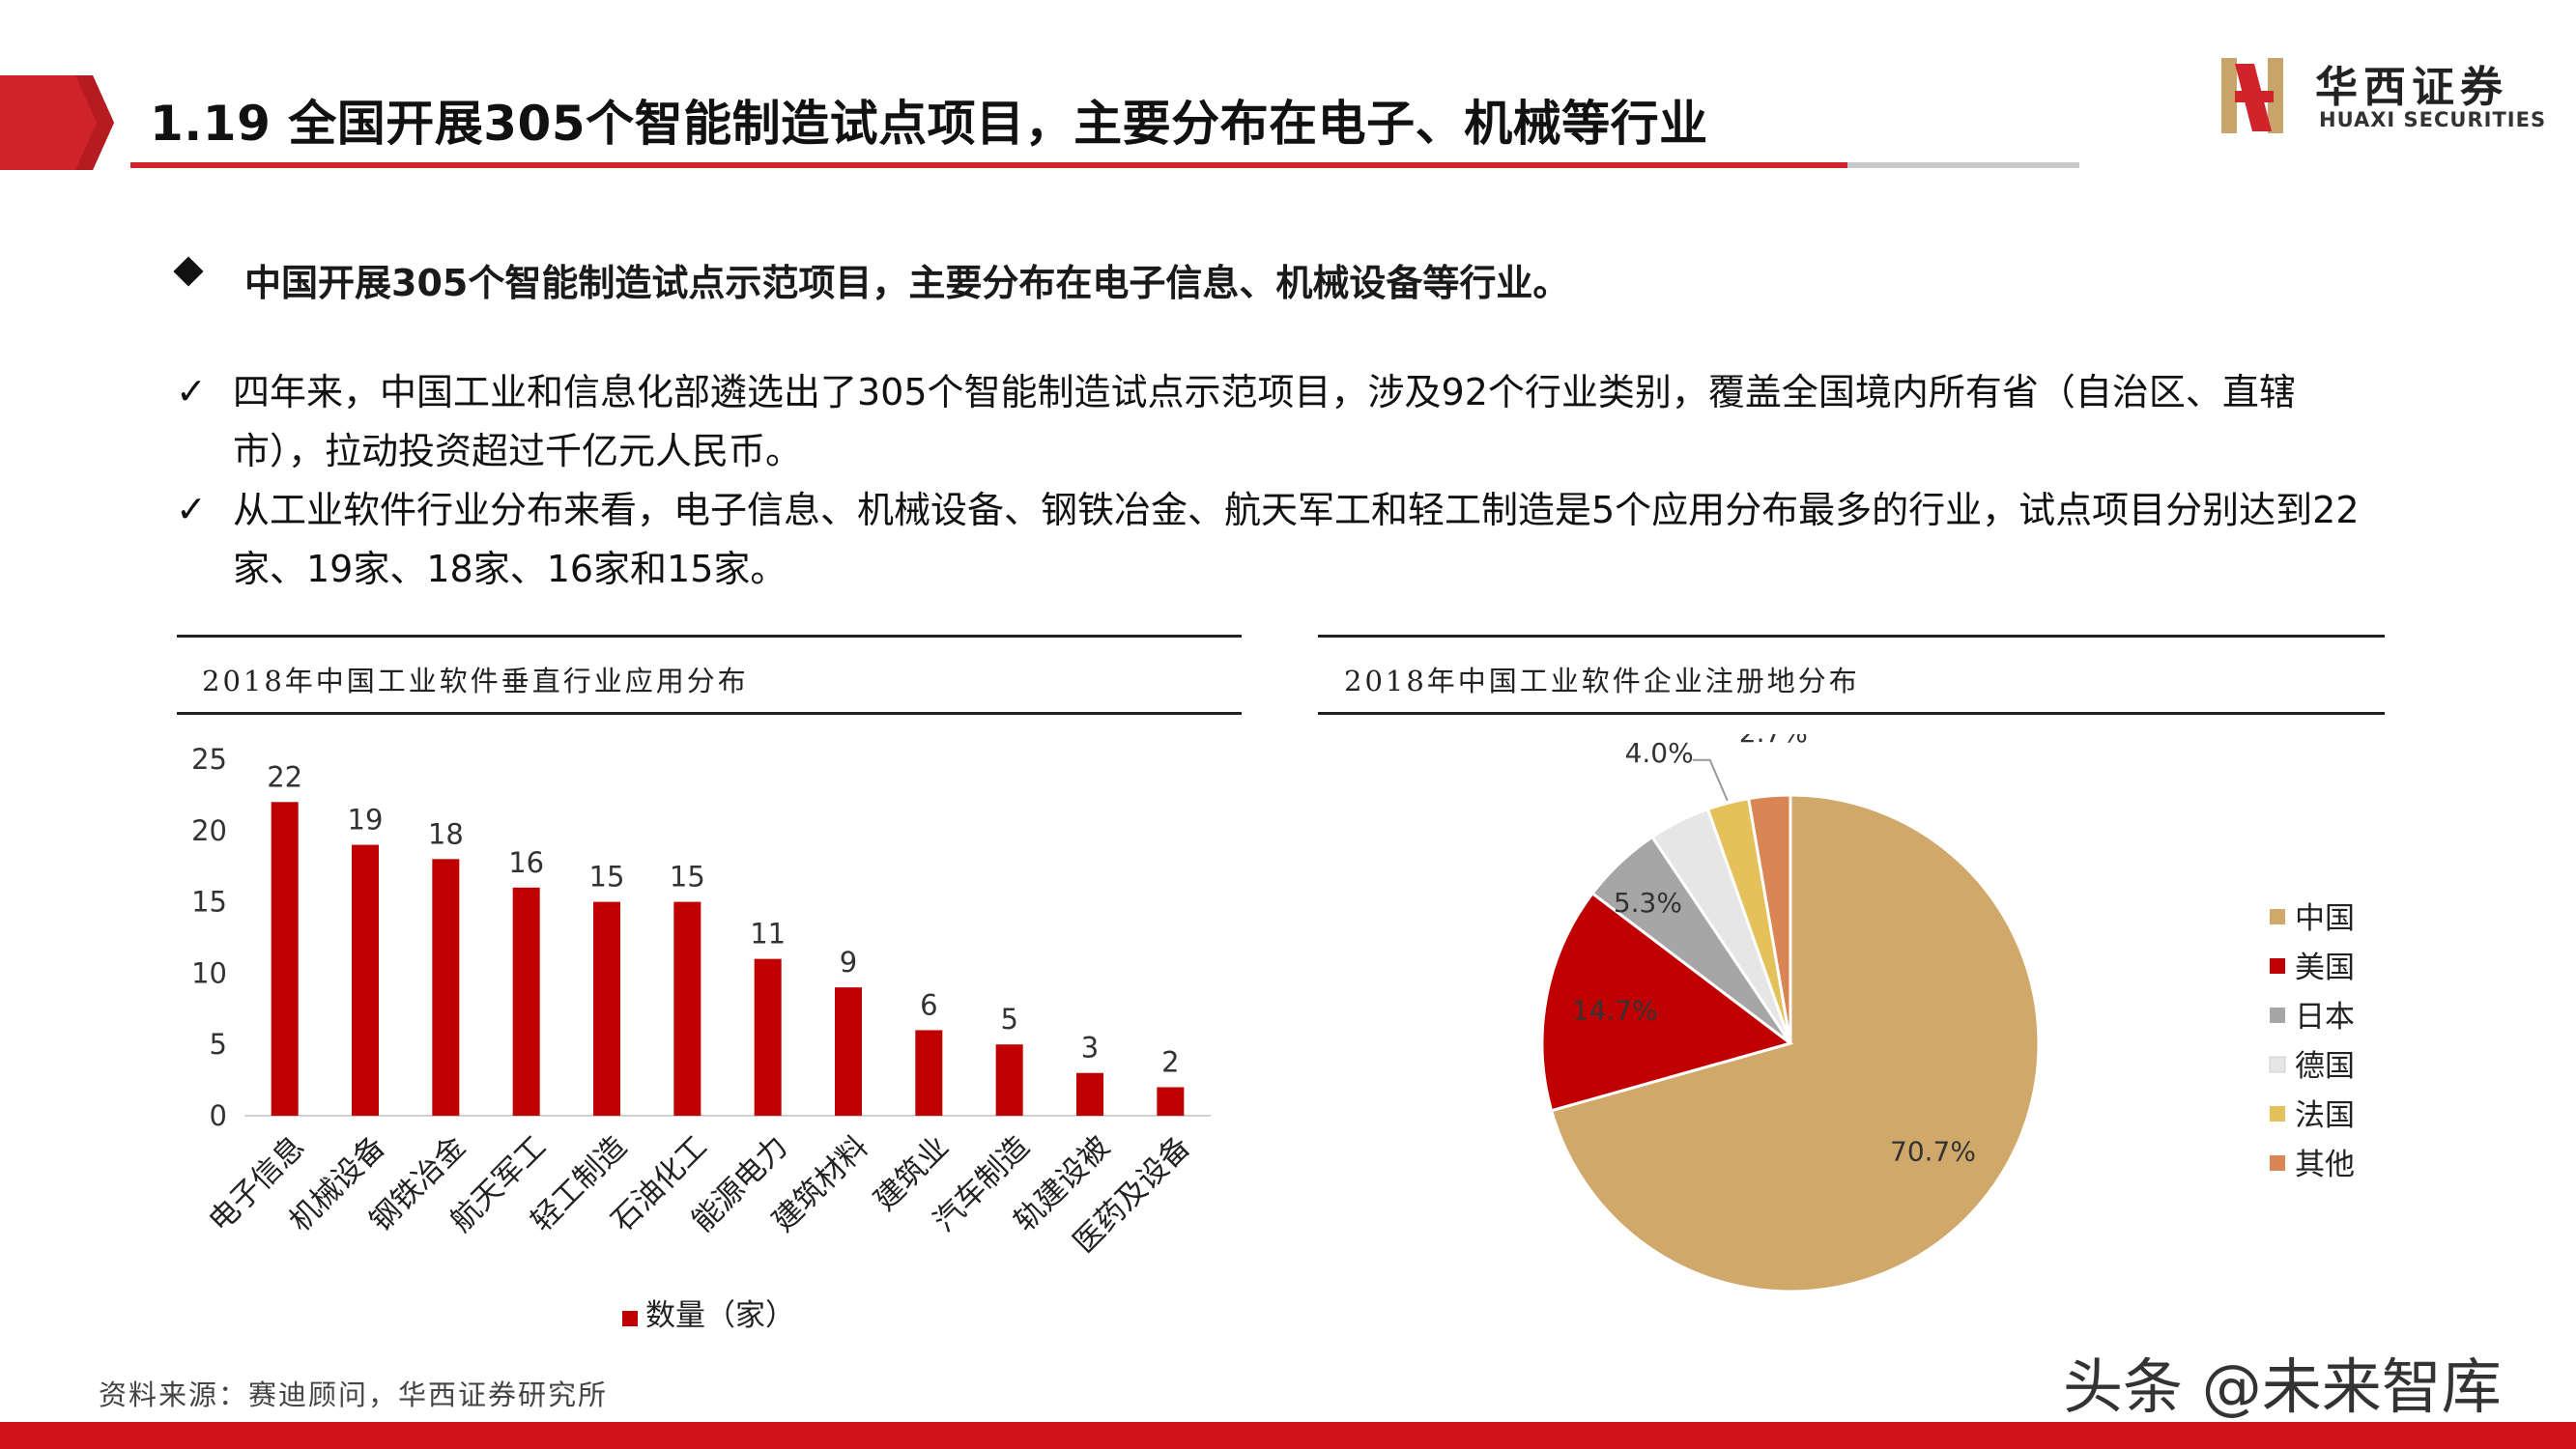  What do you see at coordinates (366, 820) in the screenshot?
I see `bar-value-label: 19` at bounding box center [366, 820].